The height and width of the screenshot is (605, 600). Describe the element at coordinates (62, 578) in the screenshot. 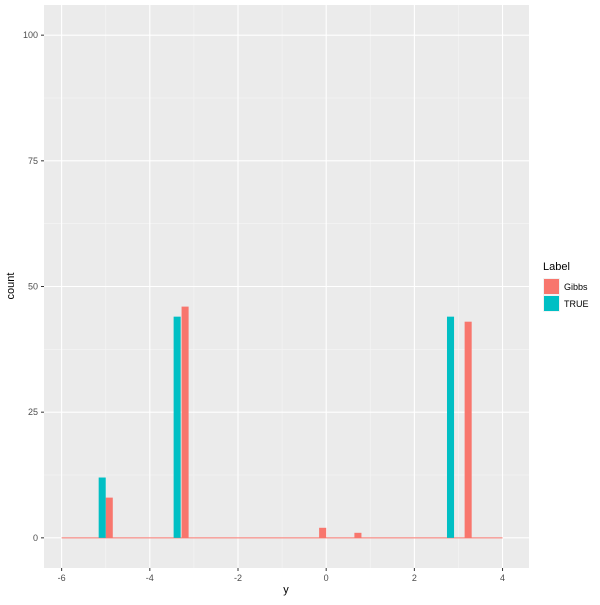

I see `x-tick-label: -6` at that location.